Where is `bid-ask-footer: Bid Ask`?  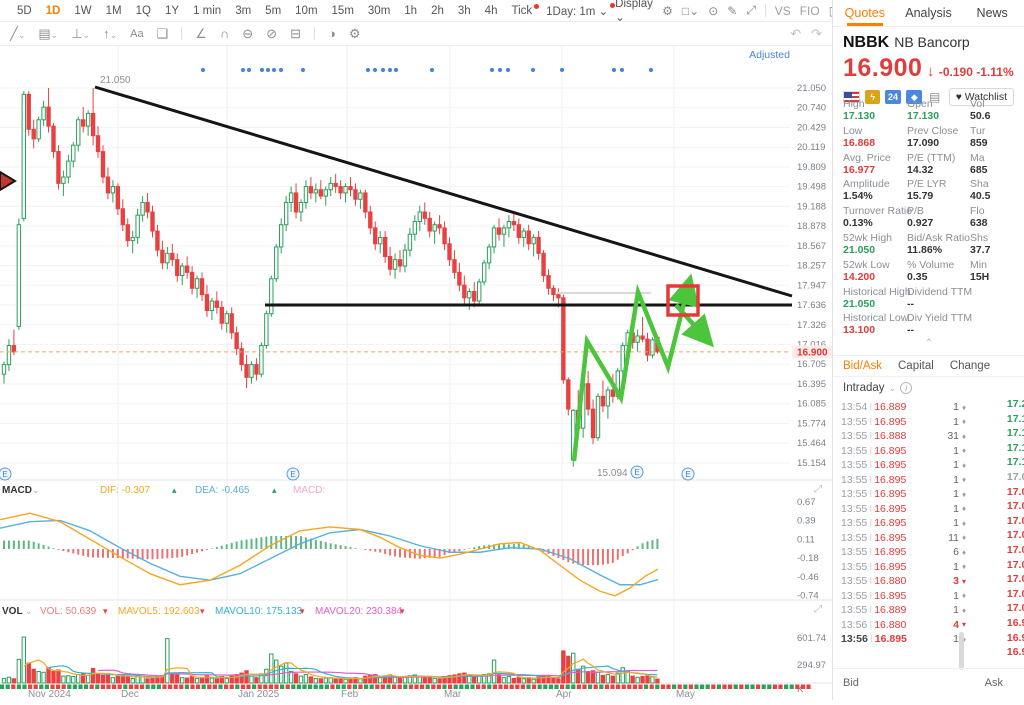 bid-ask-footer: Bid Ask is located at coordinates (928, 684).